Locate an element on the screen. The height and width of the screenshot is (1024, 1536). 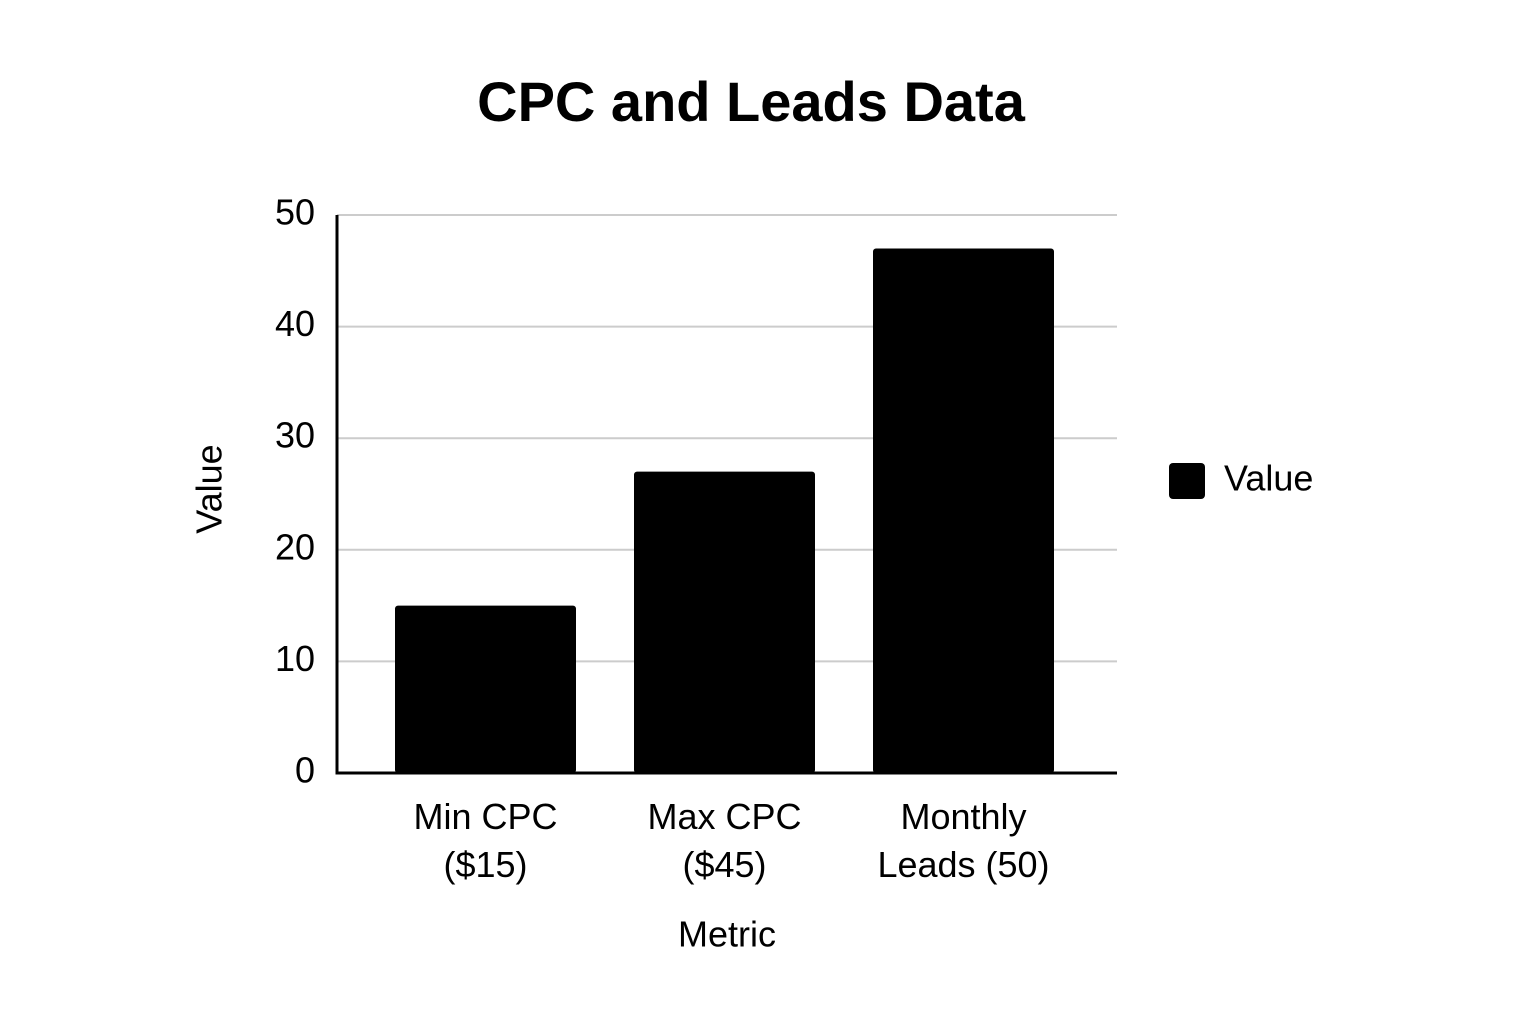
x-tick-label: Monthly Leads (50) is located at coordinates (963, 840).